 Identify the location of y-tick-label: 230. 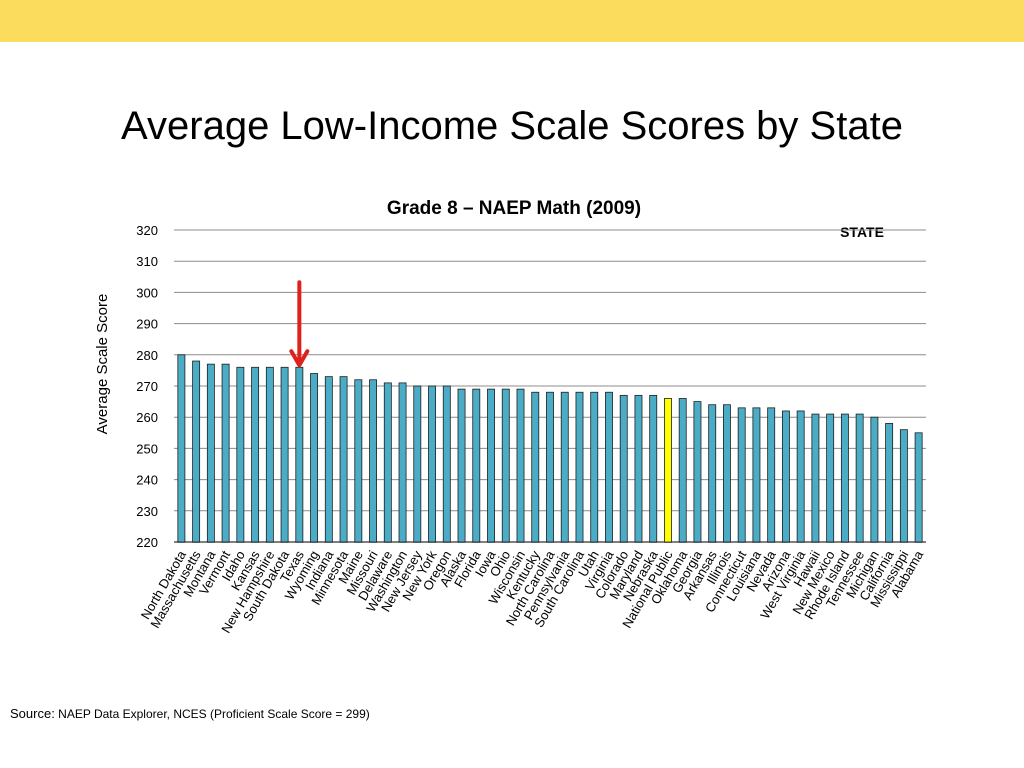
(147, 511).